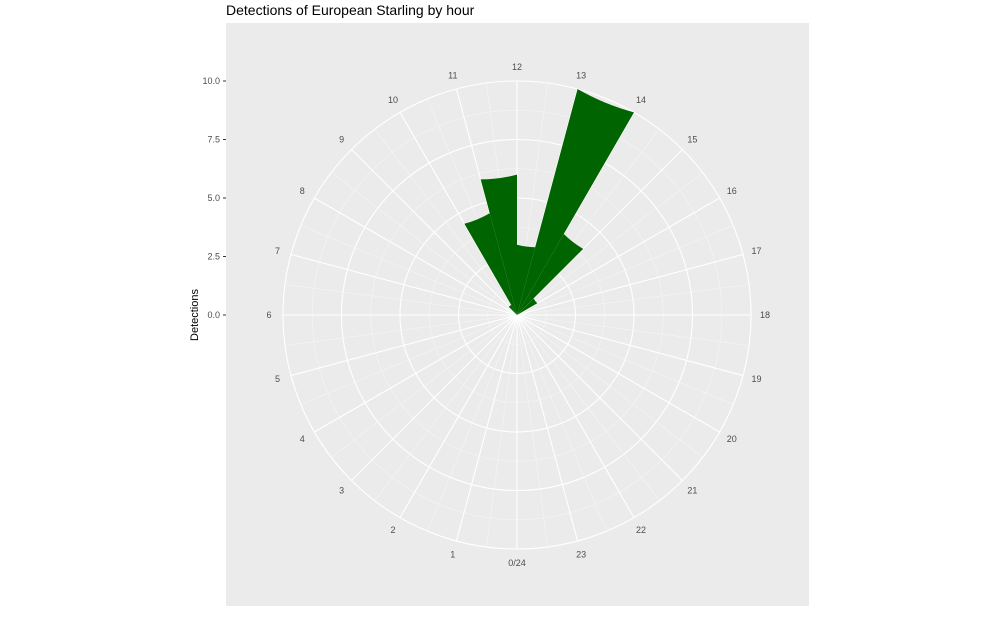 The image size is (1000, 632). Describe the element at coordinates (641, 530) in the screenshot. I see `hour-label: 22` at that location.